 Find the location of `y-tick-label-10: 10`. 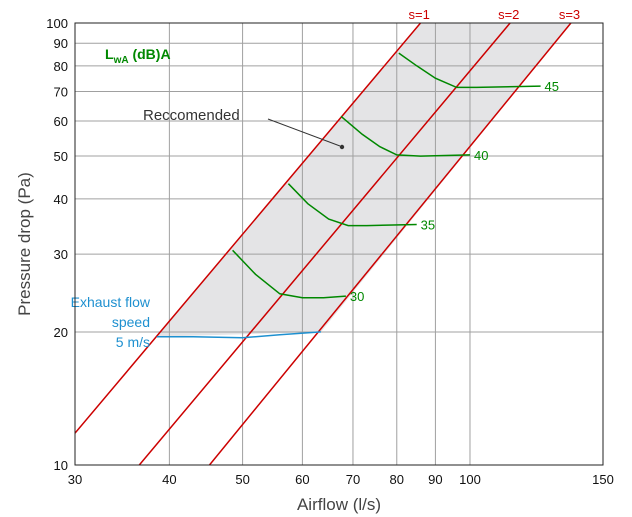

y-tick-label-10: 10 is located at coordinates (61, 465).